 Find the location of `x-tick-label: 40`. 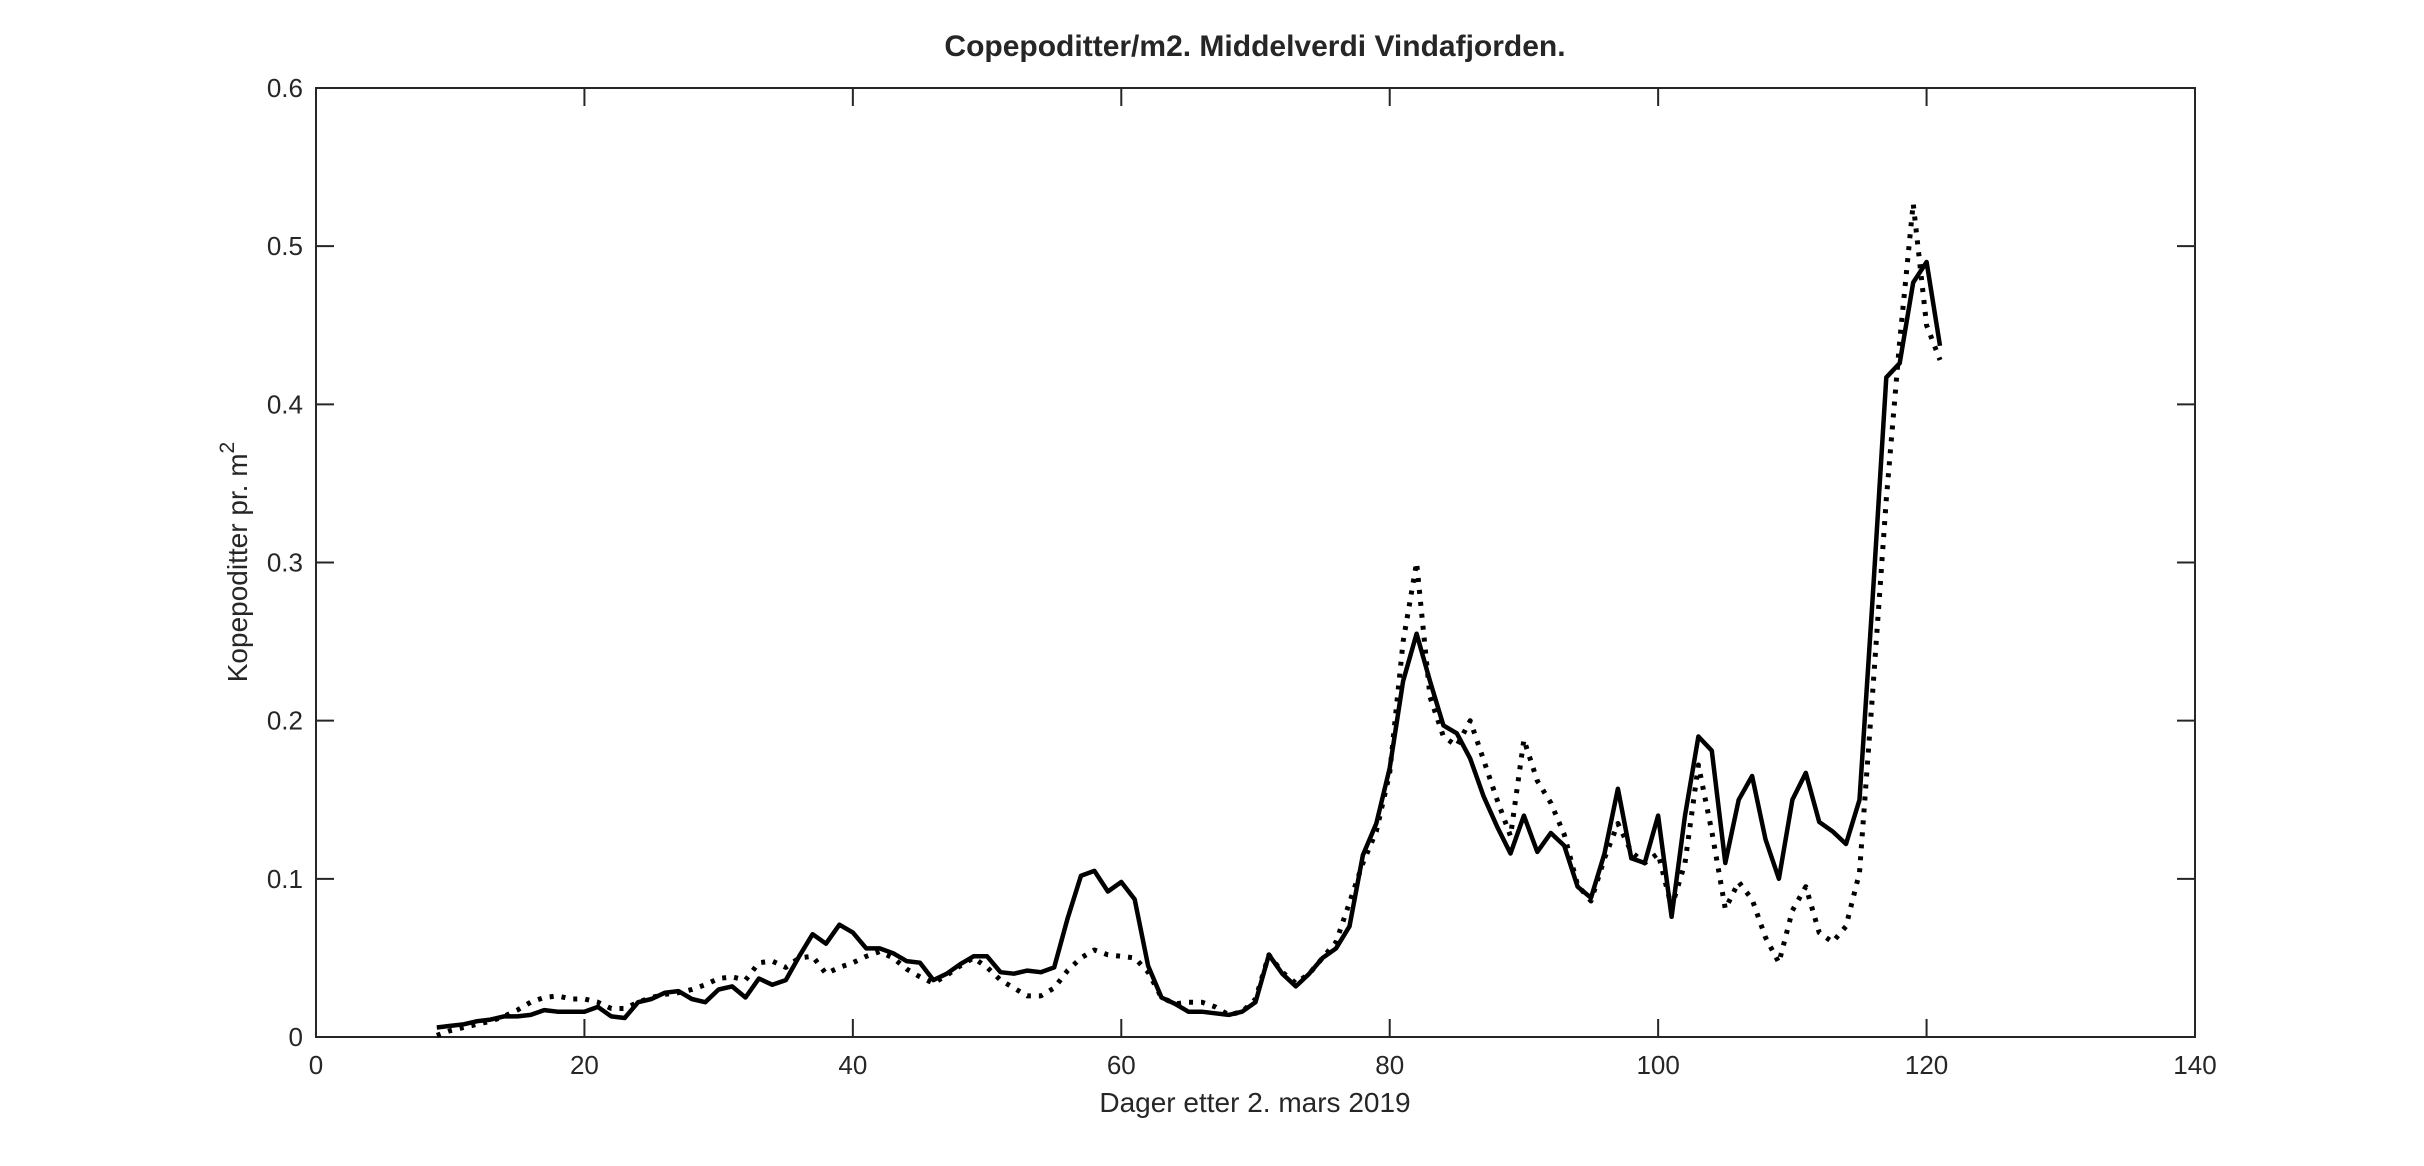

x-tick-label: 40 is located at coordinates (852, 1065).